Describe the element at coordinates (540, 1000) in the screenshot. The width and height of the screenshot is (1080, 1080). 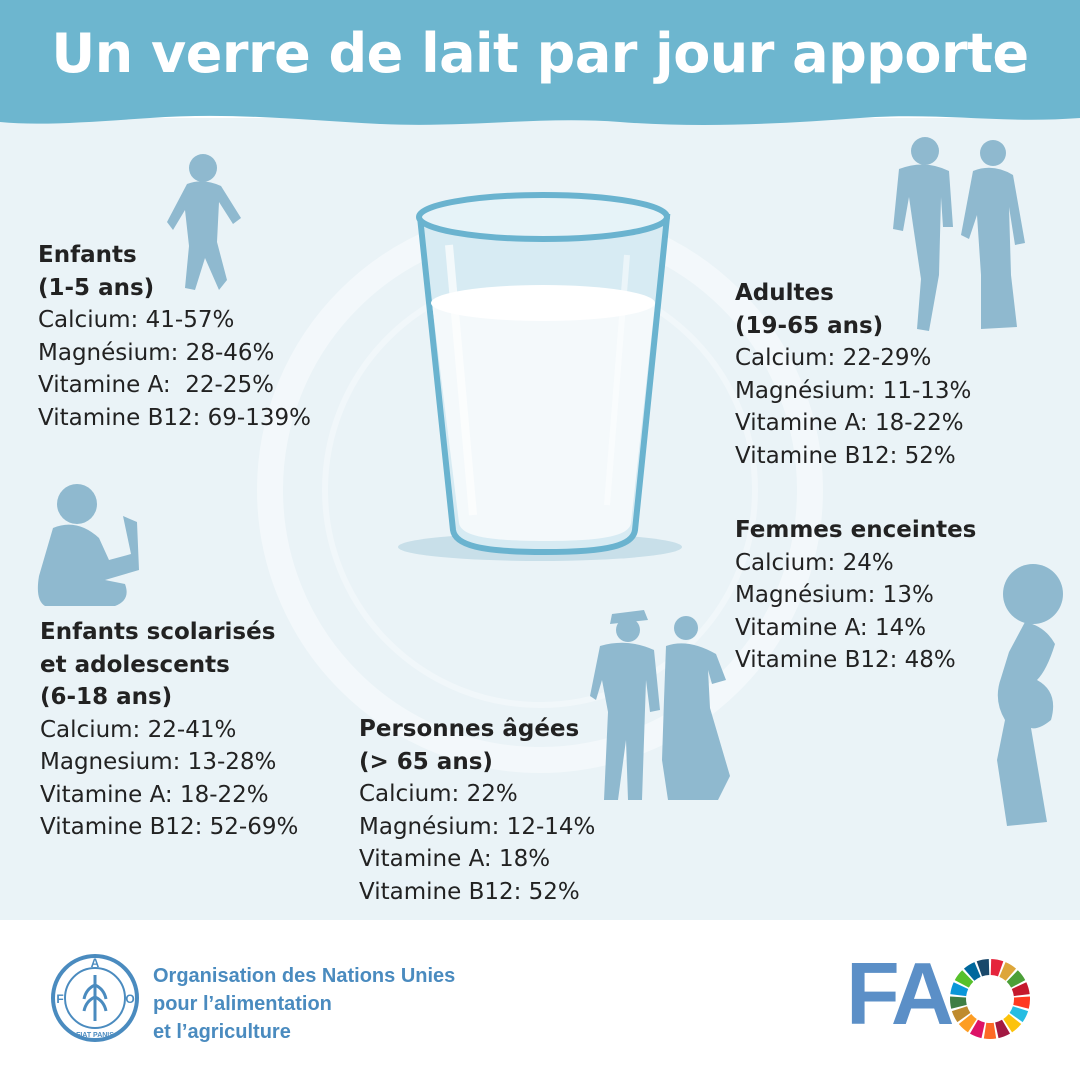
I see `footer` at that location.